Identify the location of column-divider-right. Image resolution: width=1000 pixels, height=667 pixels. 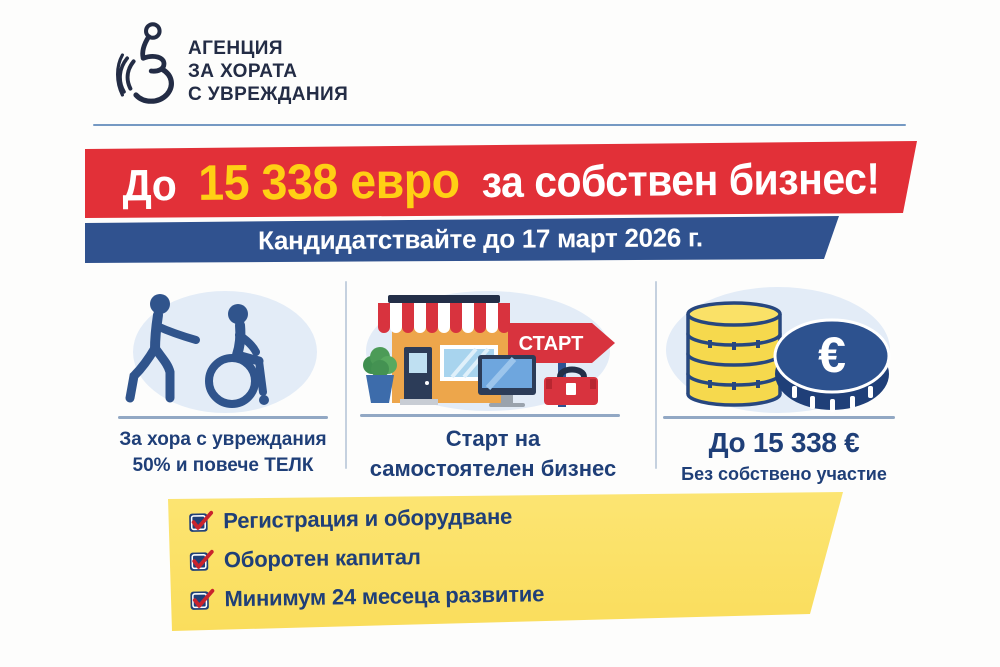
(656, 375).